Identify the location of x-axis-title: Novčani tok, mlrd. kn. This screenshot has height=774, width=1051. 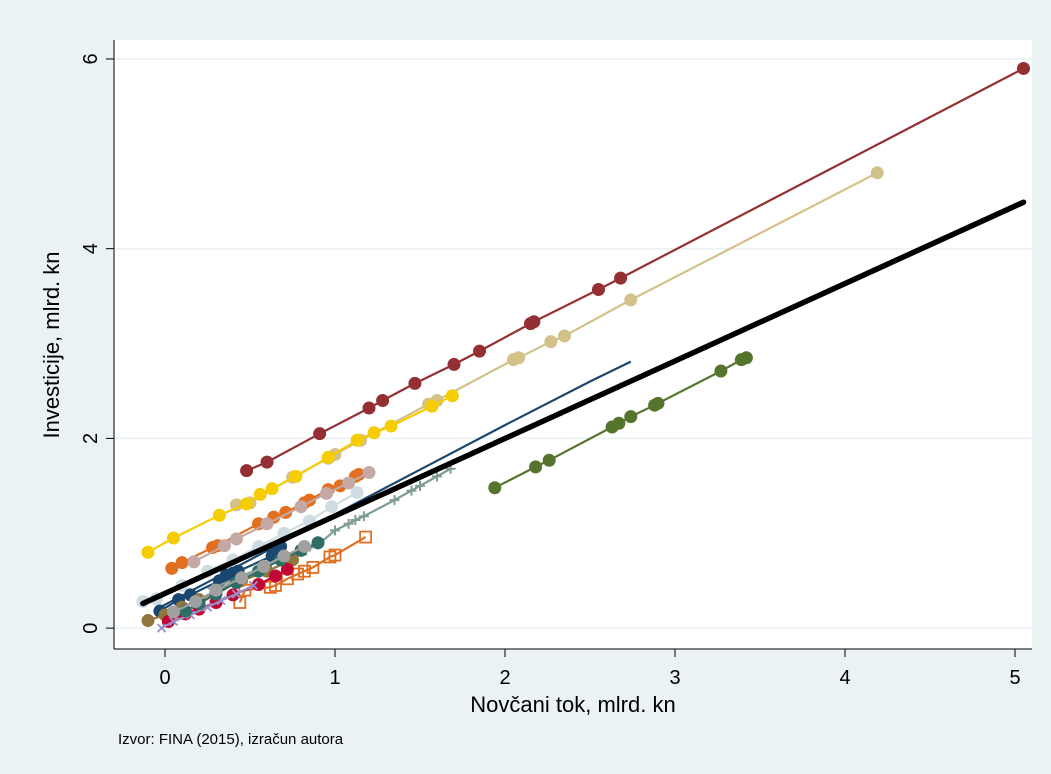
(572, 704).